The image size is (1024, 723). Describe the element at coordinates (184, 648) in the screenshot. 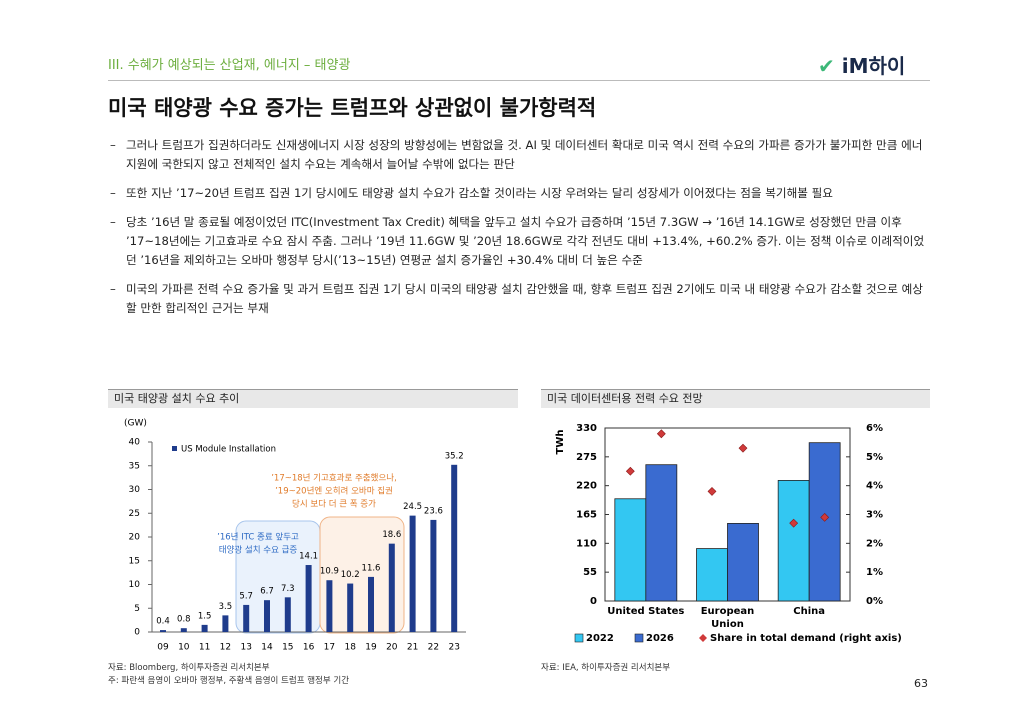

I see `x-tick-label: 10` at that location.